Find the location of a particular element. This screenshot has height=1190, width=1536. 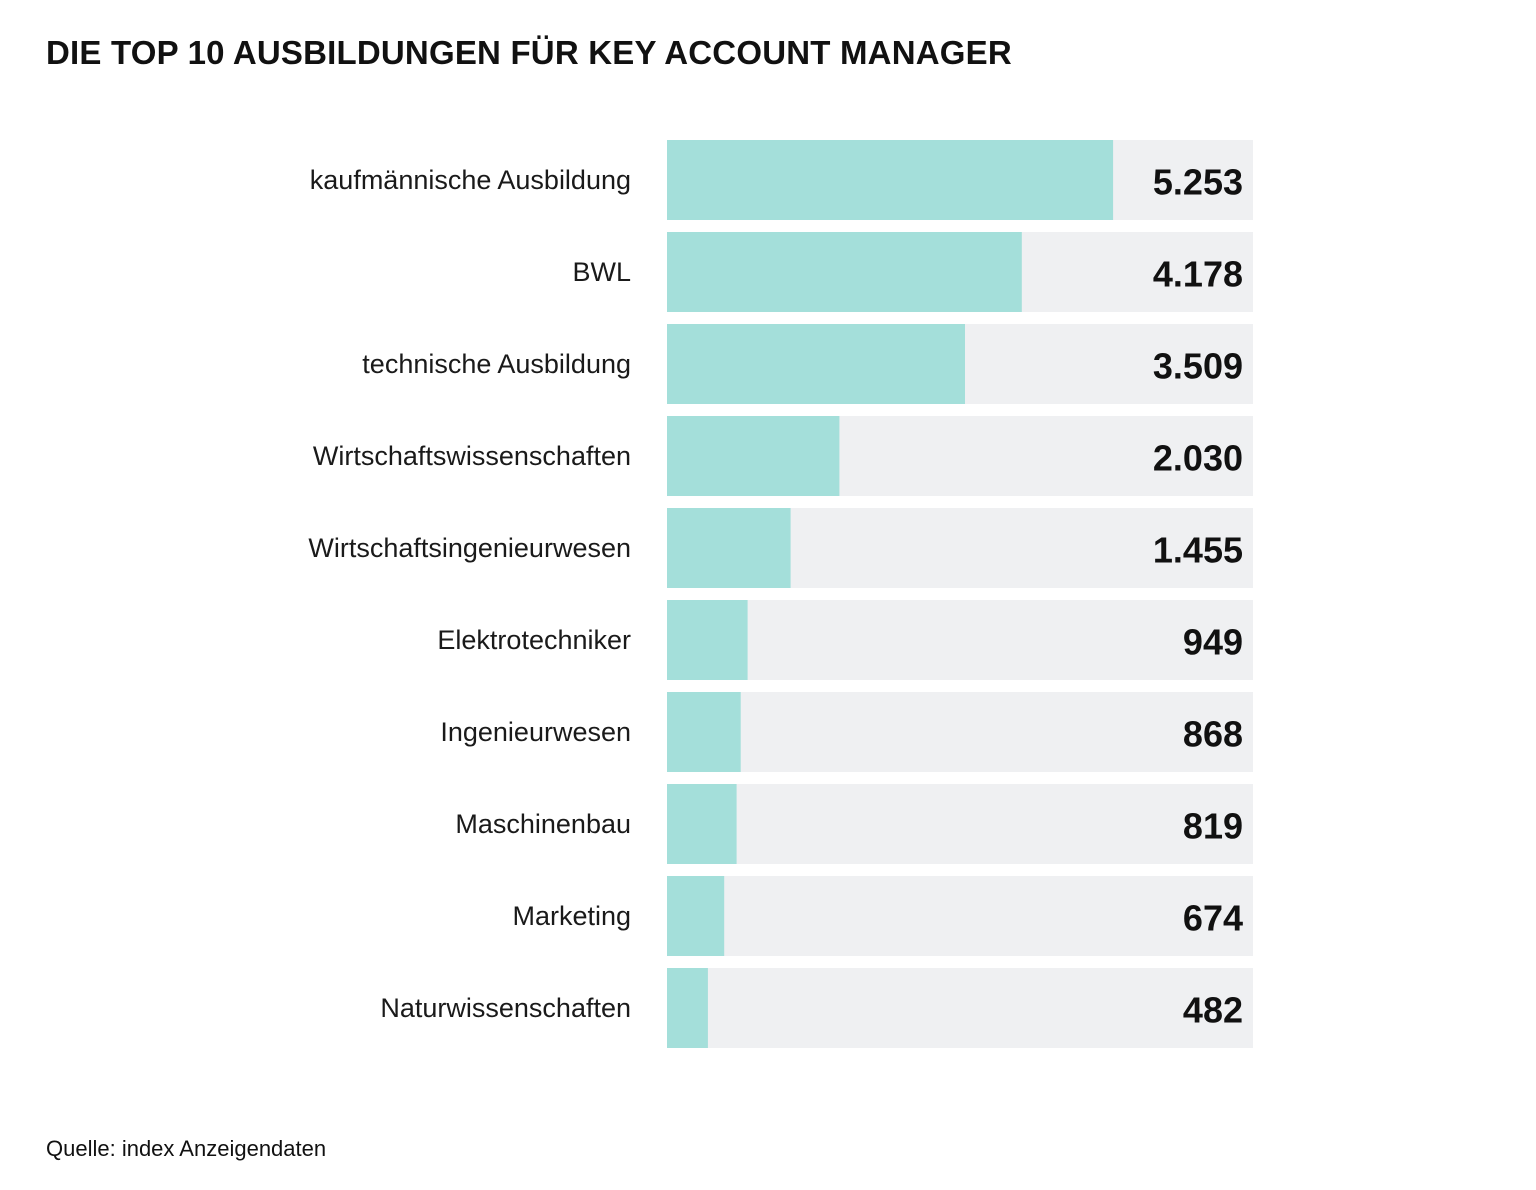

bar-row: technische Ausbildung 3.509 is located at coordinates (807, 364).